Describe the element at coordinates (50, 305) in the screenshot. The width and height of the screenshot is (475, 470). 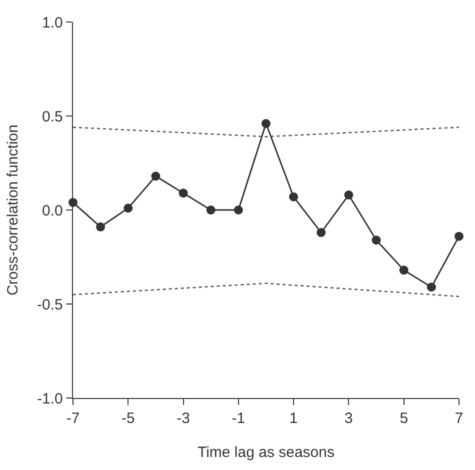
I see `y-tick-label: -0.5` at that location.